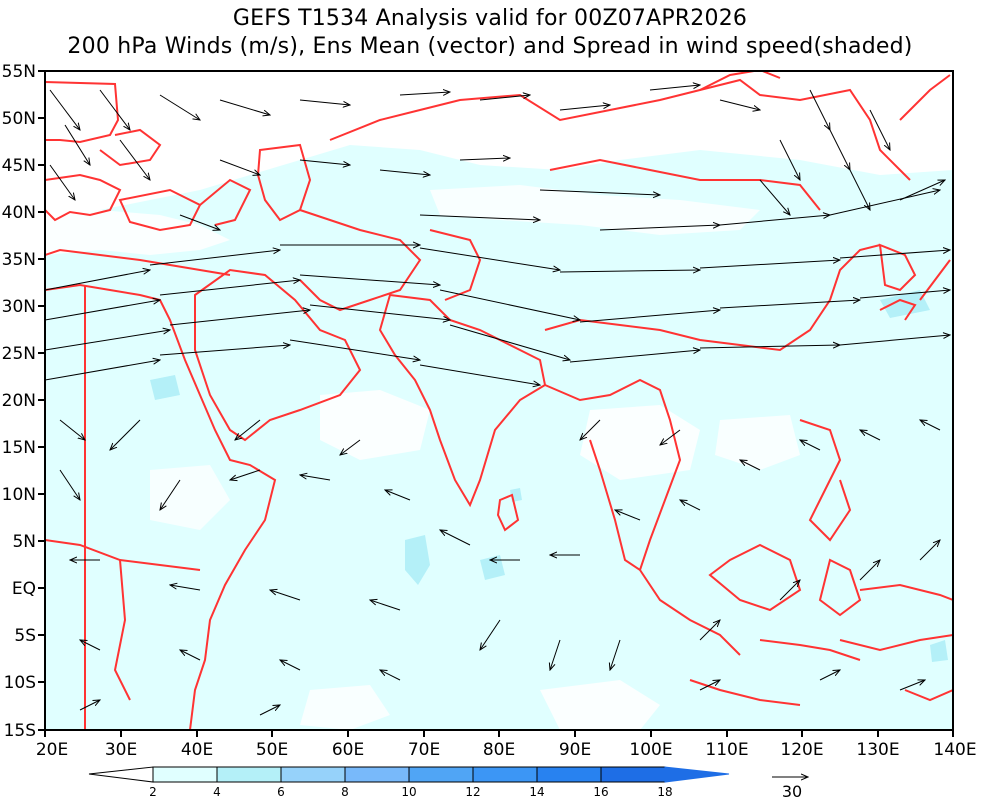  What do you see at coordinates (272, 750) in the screenshot?
I see `x-tick-label: 50E` at bounding box center [272, 750].